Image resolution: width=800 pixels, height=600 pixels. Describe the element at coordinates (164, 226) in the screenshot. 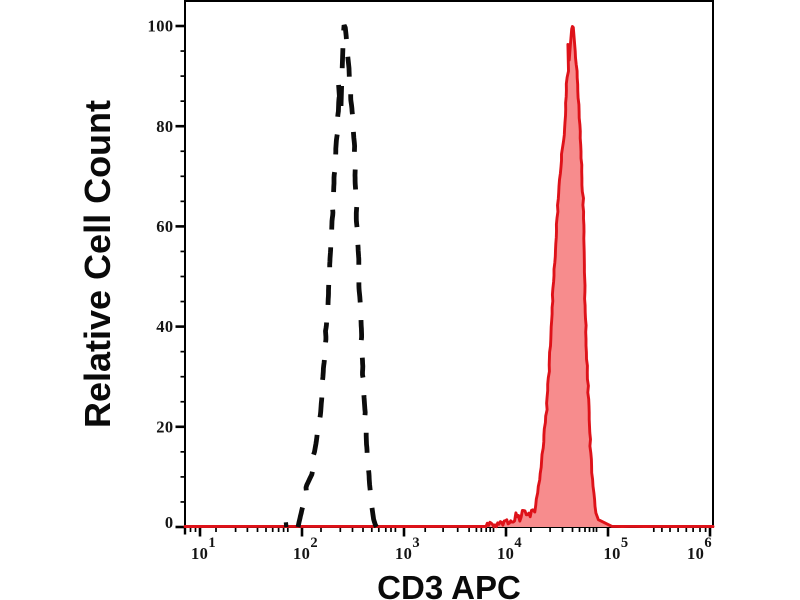

I see `svg-text: 60` at that location.